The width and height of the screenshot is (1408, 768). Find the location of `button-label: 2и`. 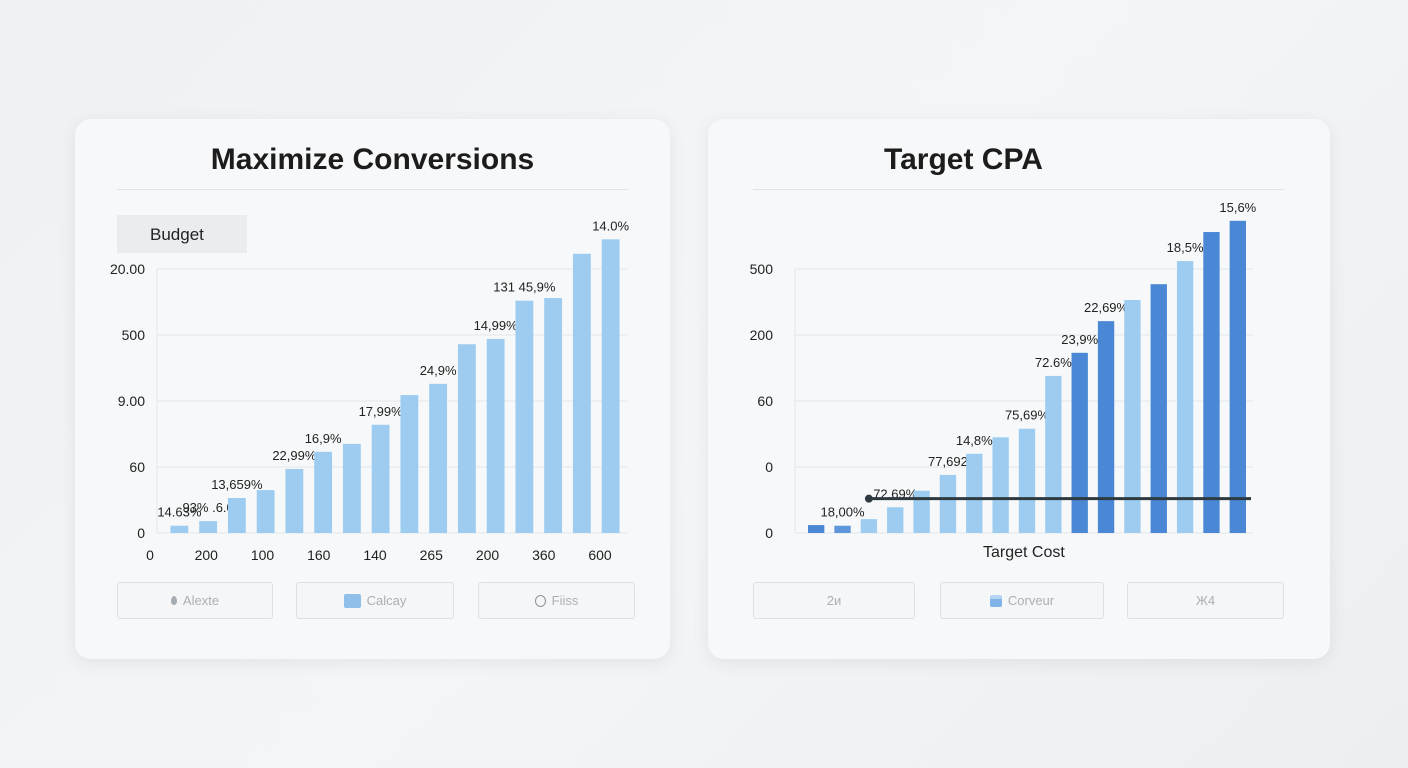

button-label: 2и is located at coordinates (834, 600).